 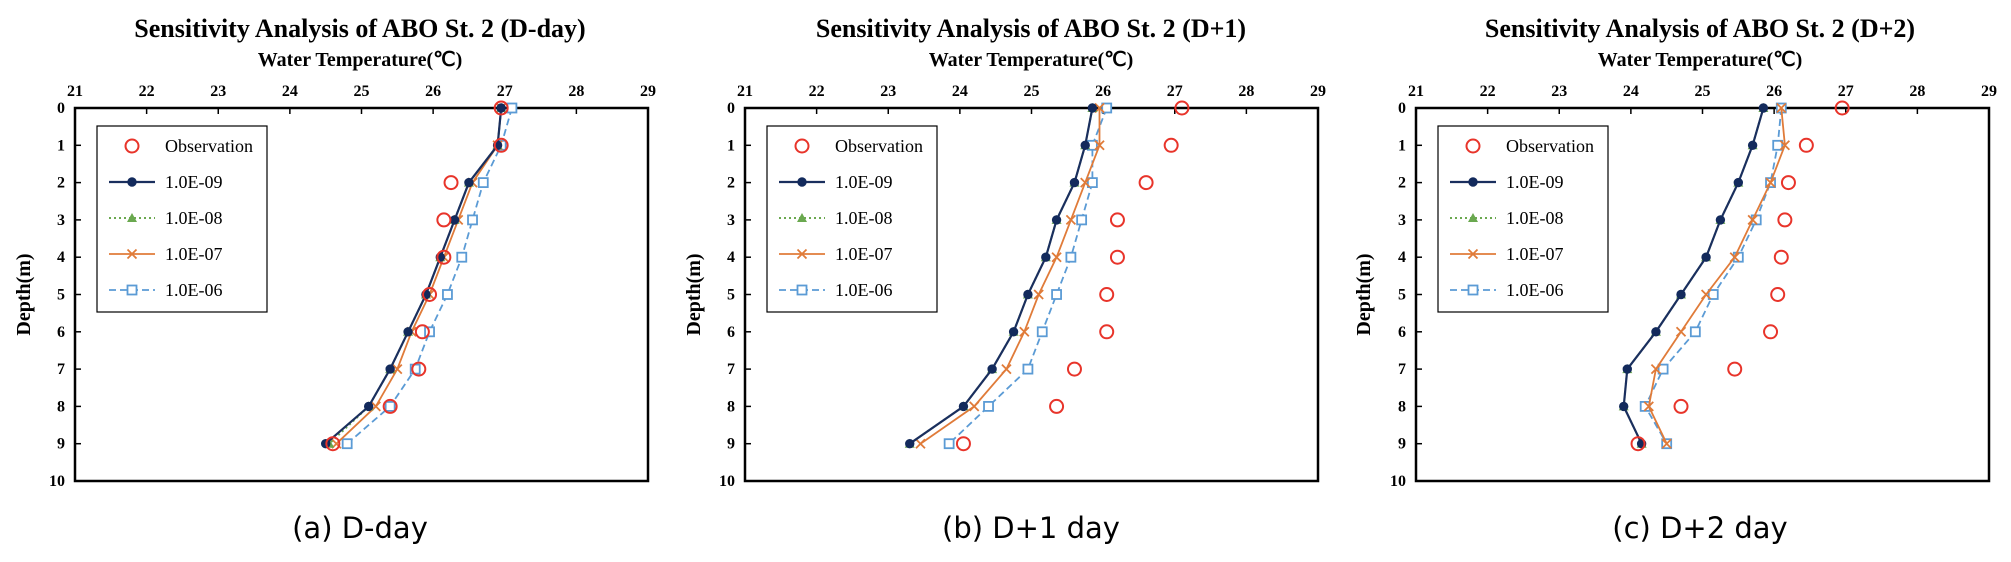 What do you see at coordinates (75, 91) in the screenshot?
I see `x-tick-label: 21` at bounding box center [75, 91].